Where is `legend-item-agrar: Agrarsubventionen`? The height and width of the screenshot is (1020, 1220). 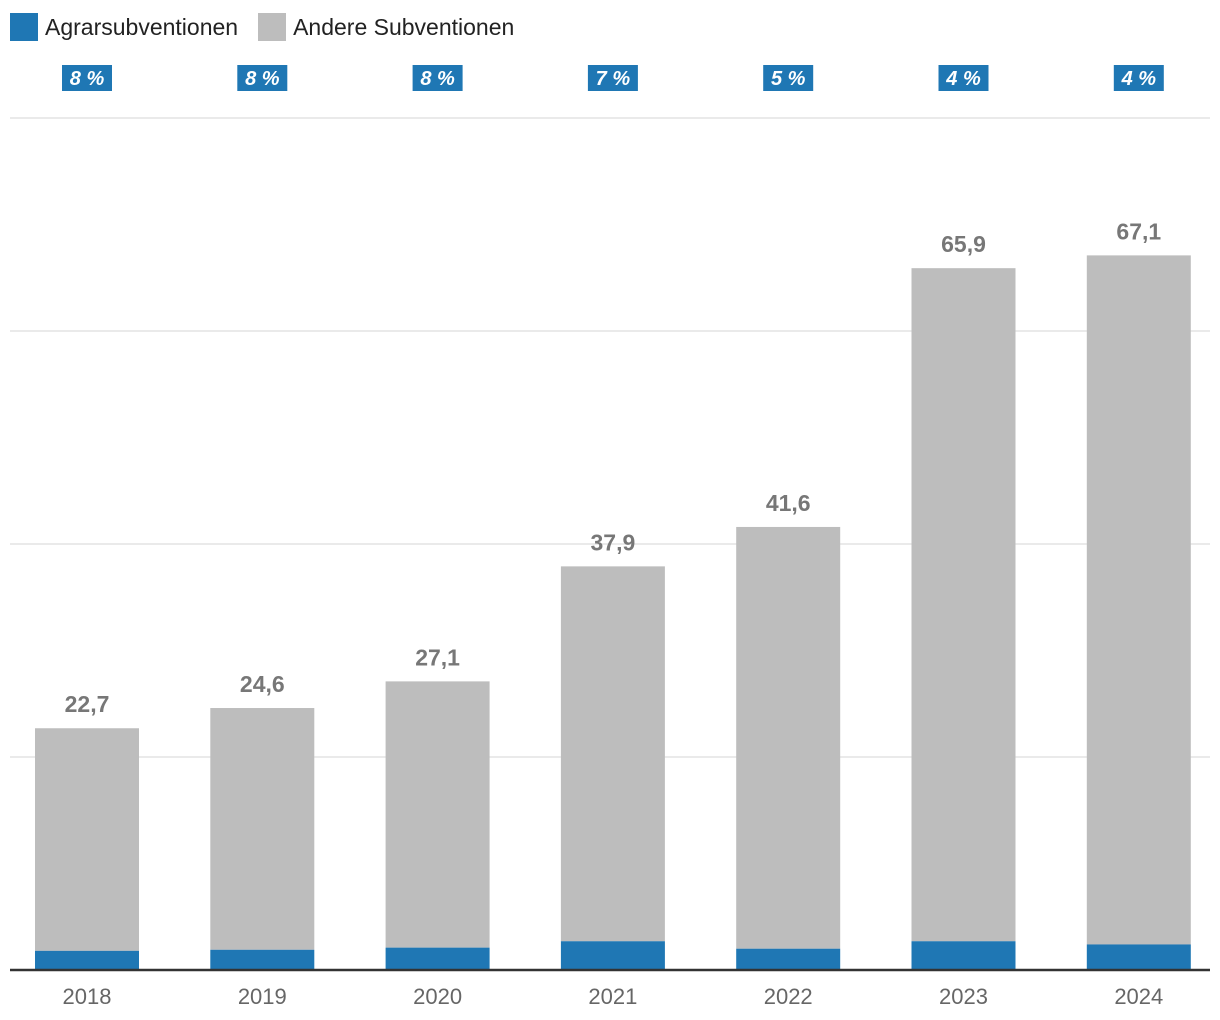
legend-item-agrar: Agrarsubventionen is located at coordinates (124, 27).